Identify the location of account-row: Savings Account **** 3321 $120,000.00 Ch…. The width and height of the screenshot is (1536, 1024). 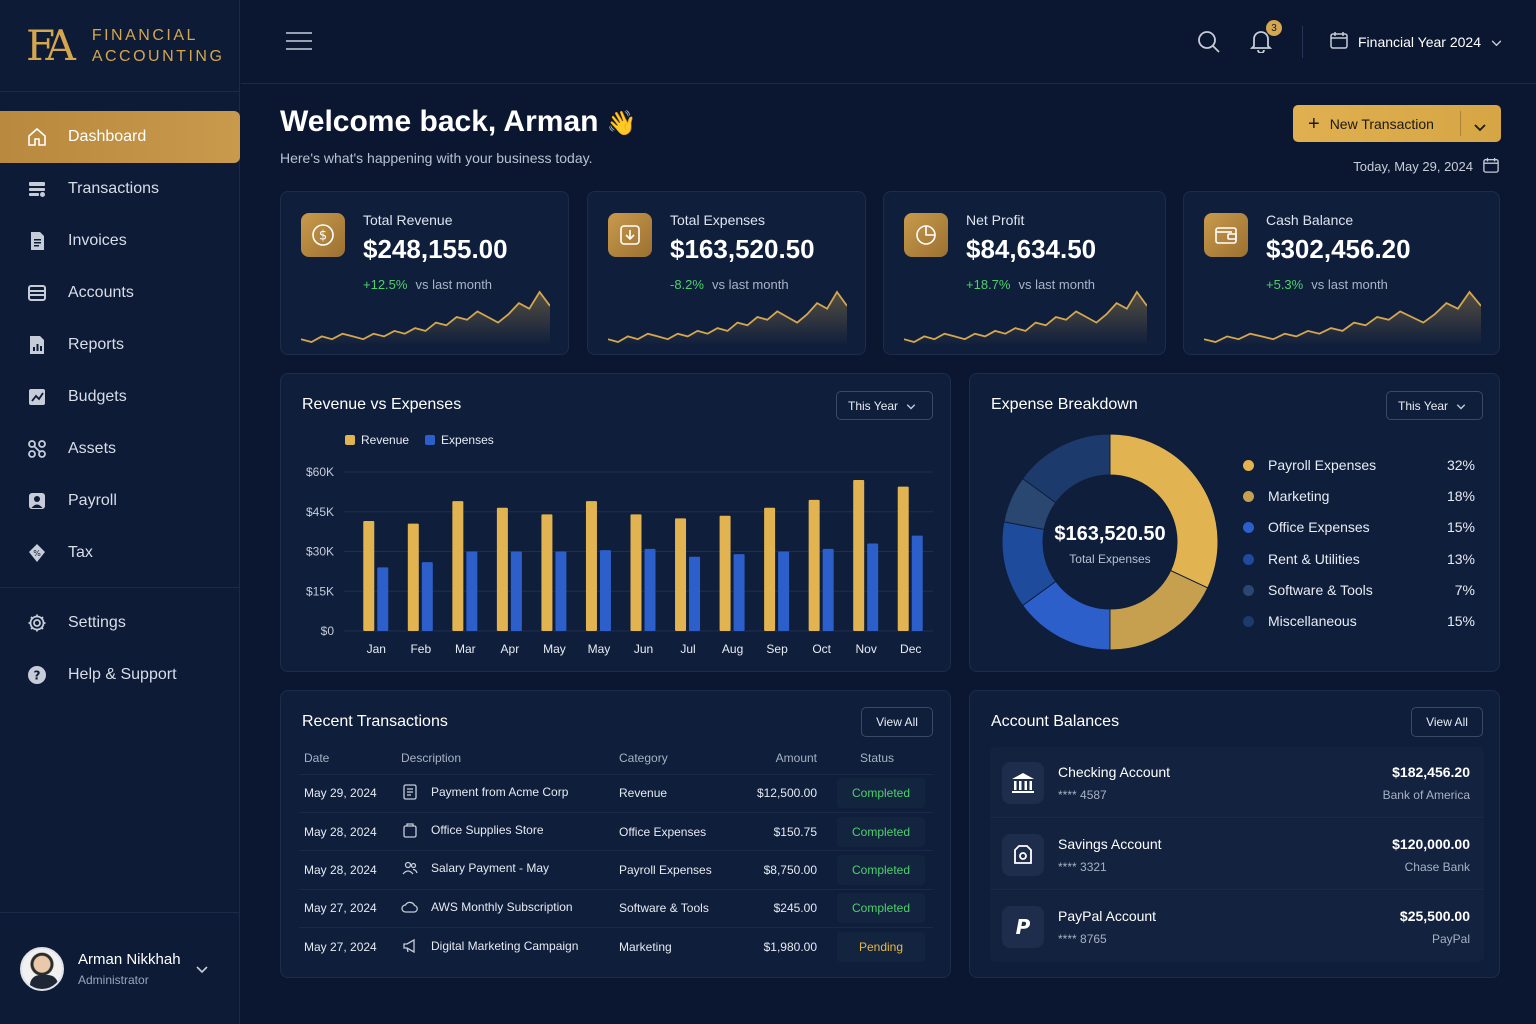
(1237, 854).